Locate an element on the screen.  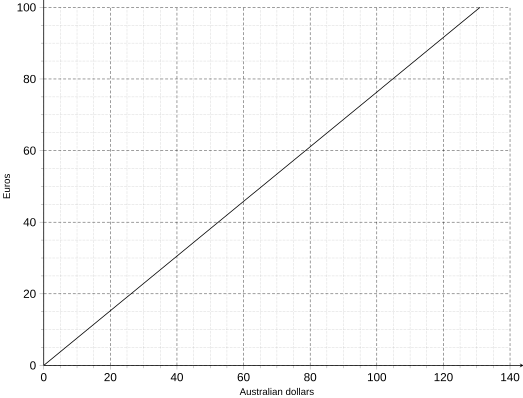
y-tick-label: 40 is located at coordinates (29, 222).